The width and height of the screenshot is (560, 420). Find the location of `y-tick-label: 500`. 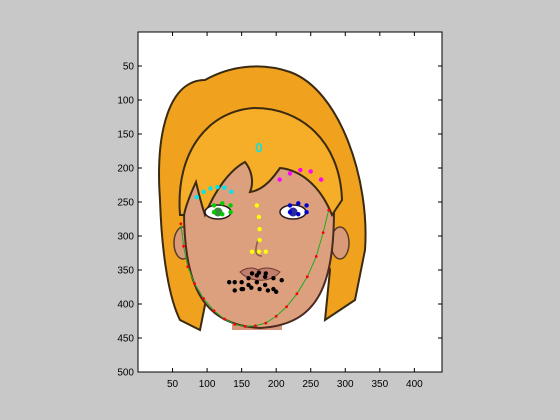

y-tick-label: 500 is located at coordinates (125, 373).